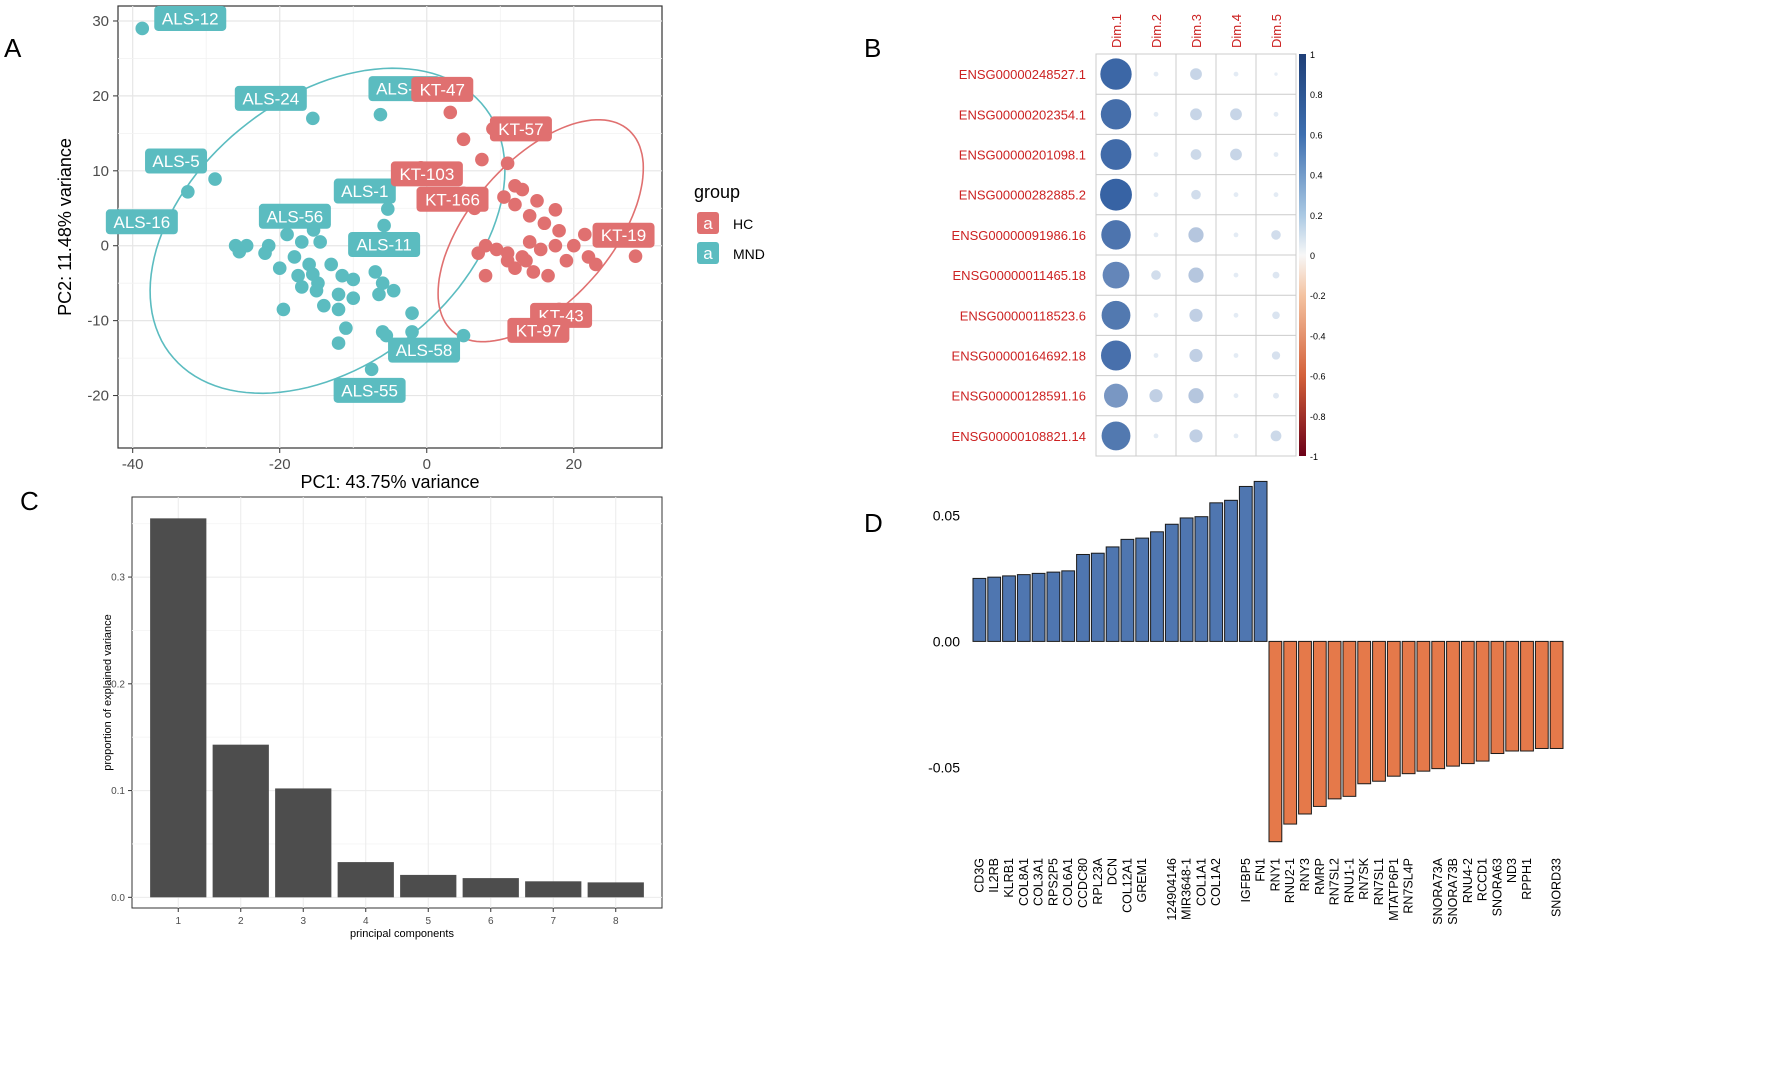 This screenshot has width=1772, height=1067. I want to click on colorbar-tick-label: -0.6, so click(1318, 377).